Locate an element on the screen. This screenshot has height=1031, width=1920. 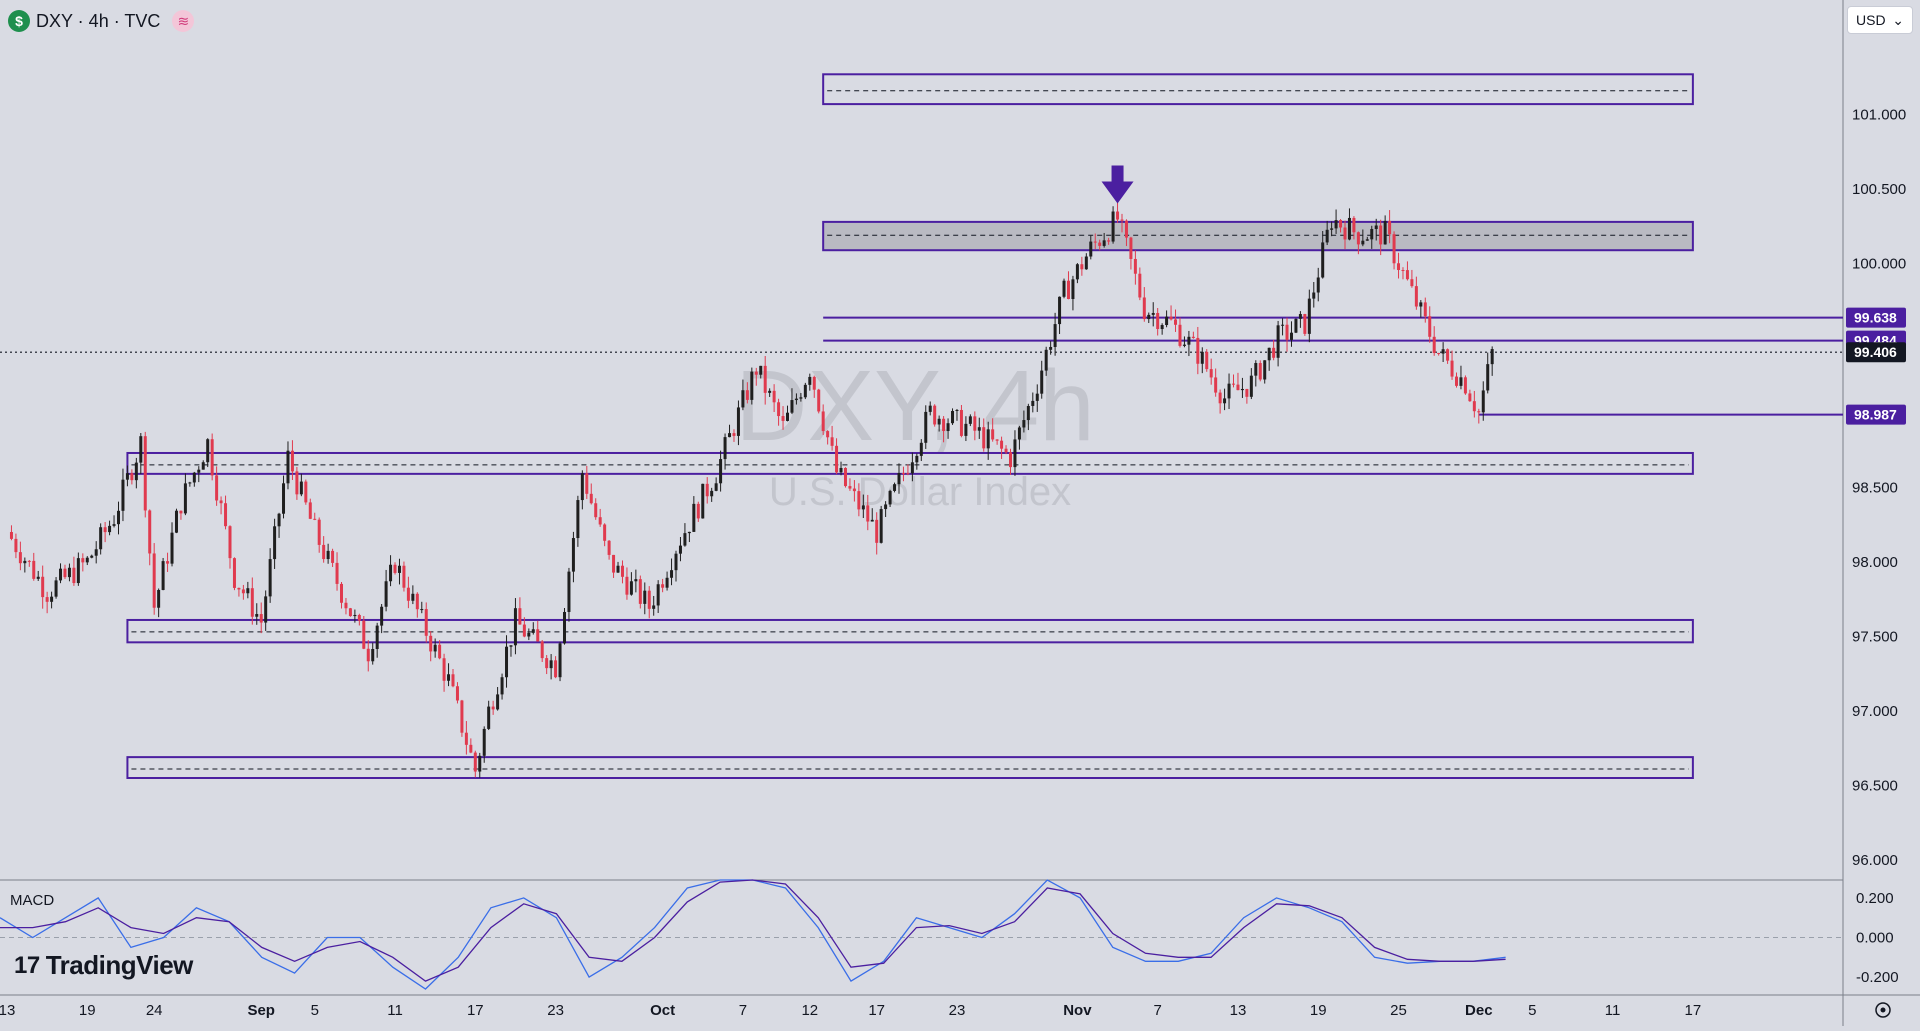
x-tick-label: 23 is located at coordinates (555, 1010).